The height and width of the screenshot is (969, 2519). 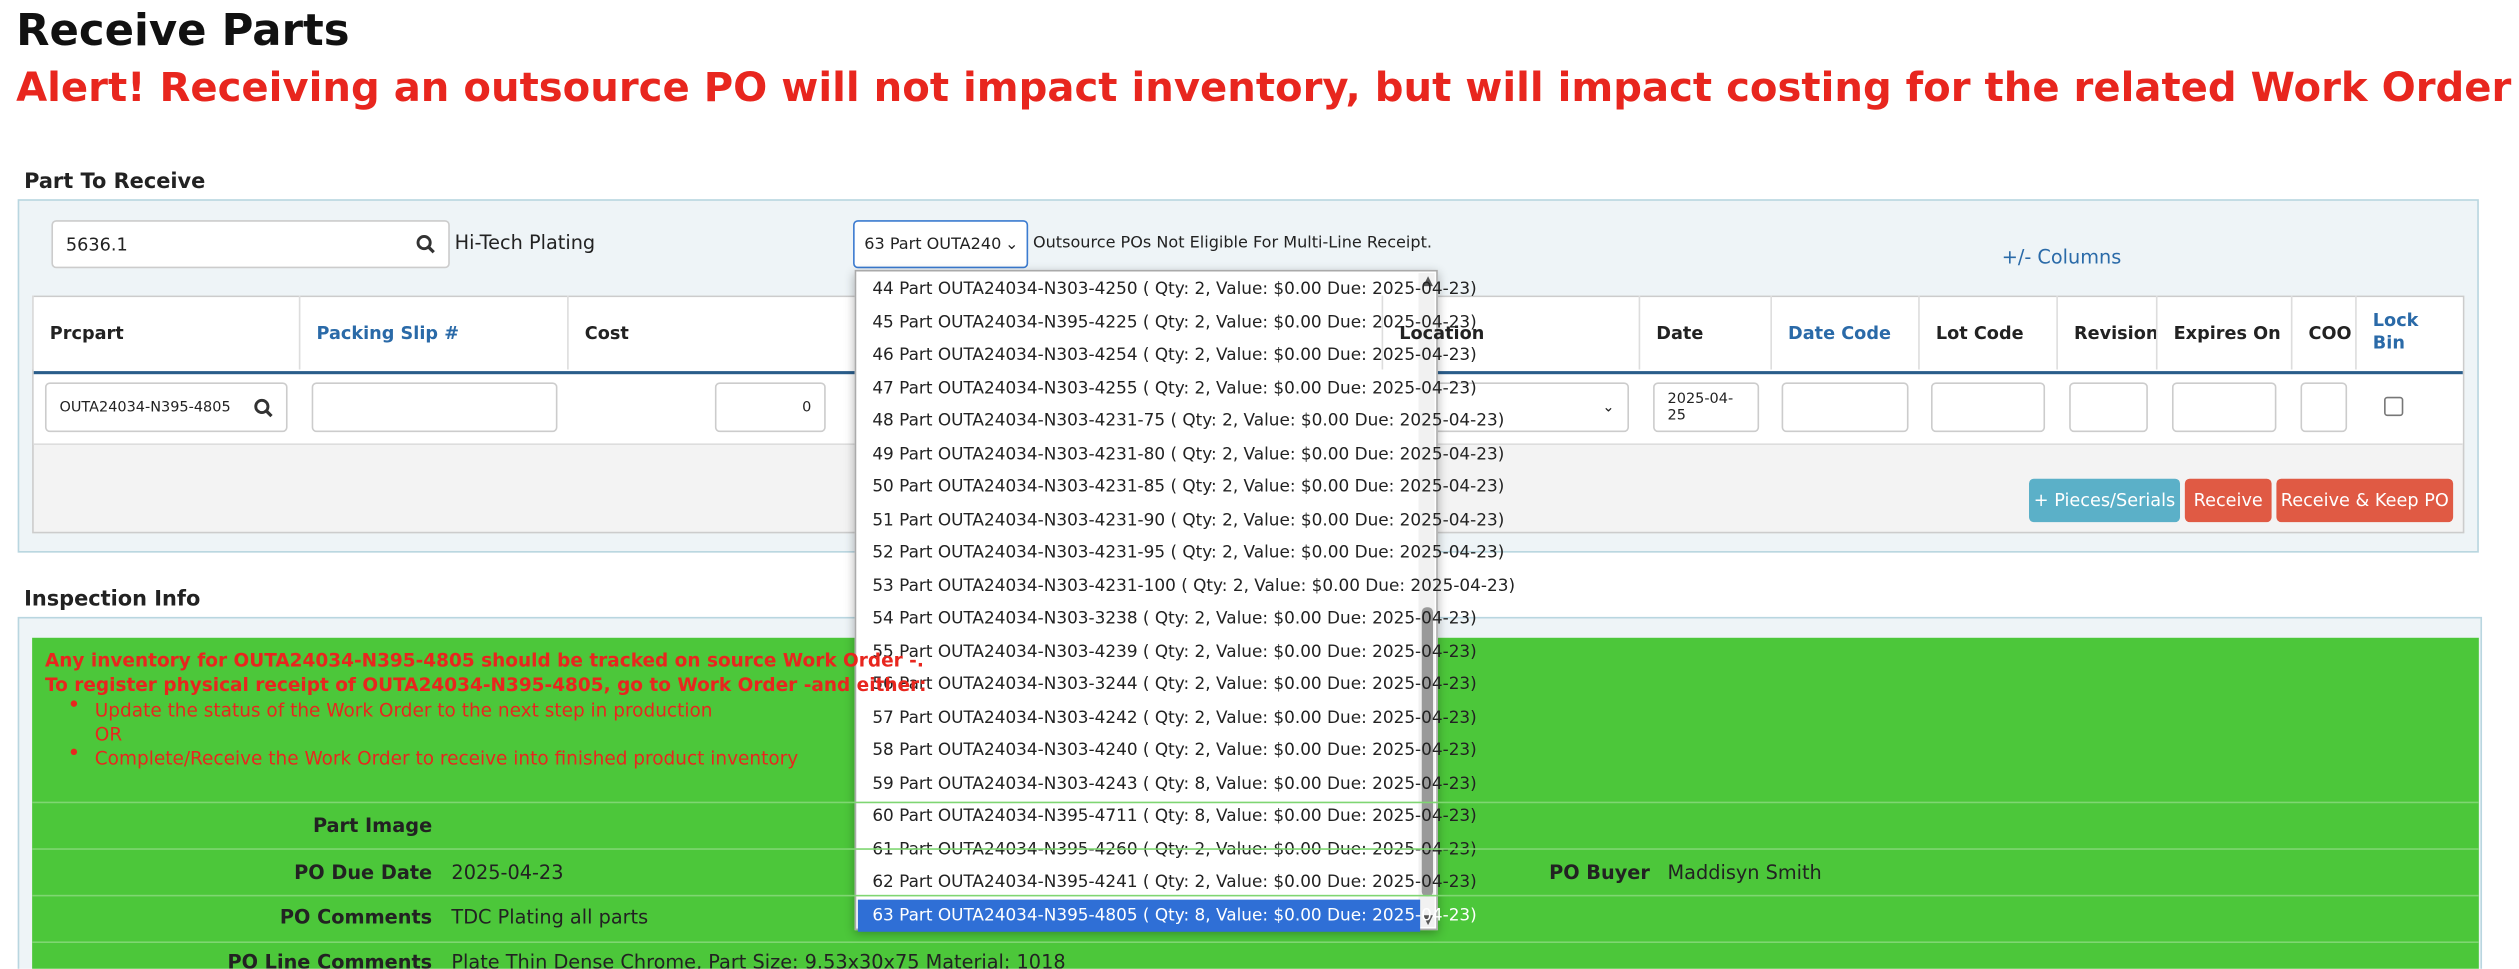 What do you see at coordinates (550, 917) in the screenshot?
I see `field-value: TDC Plating all parts` at bounding box center [550, 917].